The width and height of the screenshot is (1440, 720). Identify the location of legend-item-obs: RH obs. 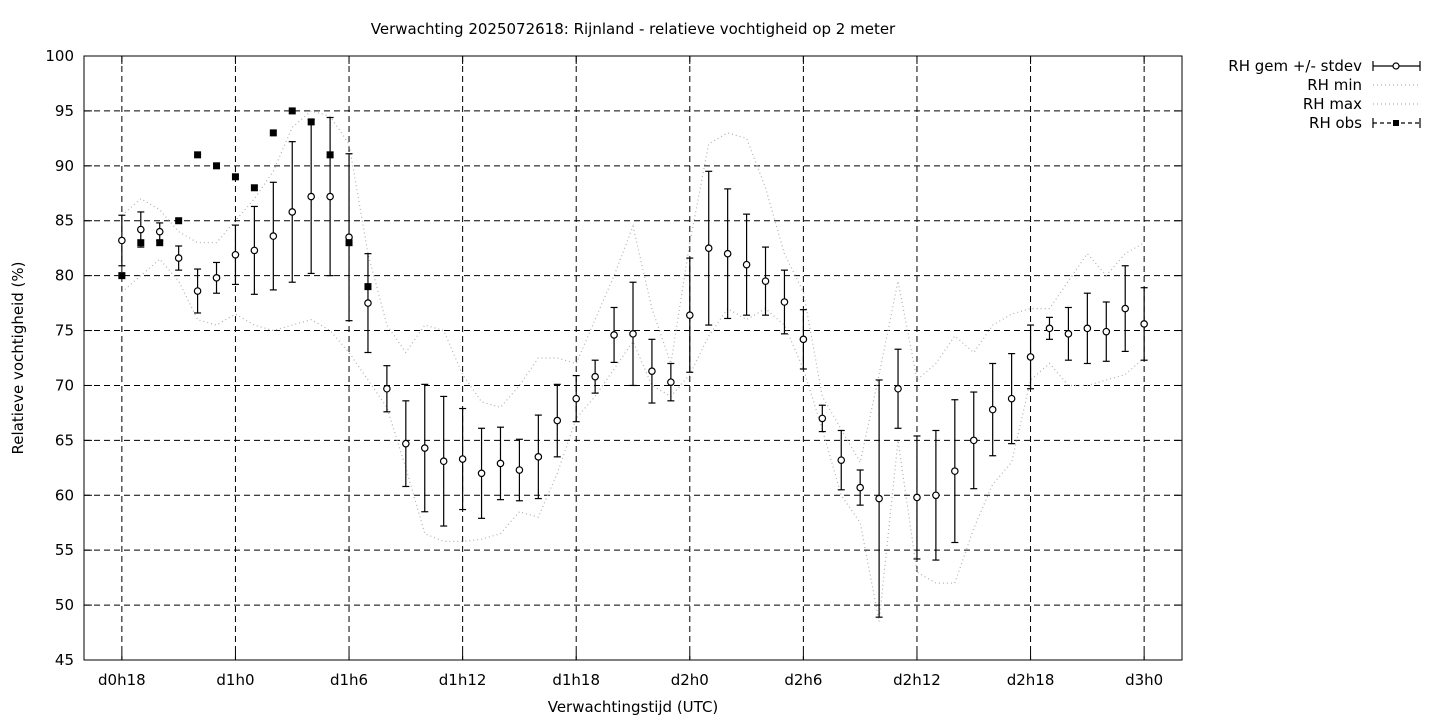
(1365, 123).